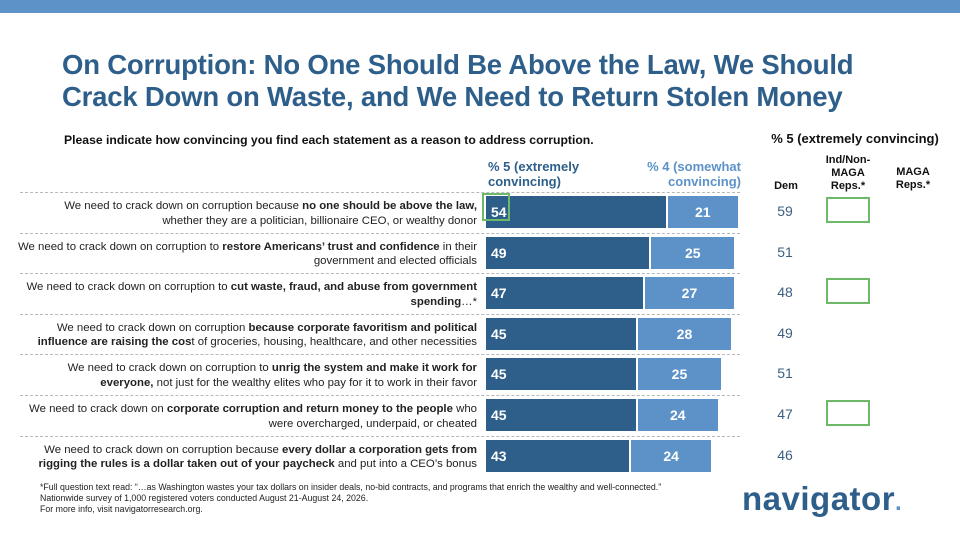 The width and height of the screenshot is (960, 540). What do you see at coordinates (848, 173) in the screenshot?
I see `column-header-ind-non-maga: Ind/Non-MAGA Reps.*` at bounding box center [848, 173].